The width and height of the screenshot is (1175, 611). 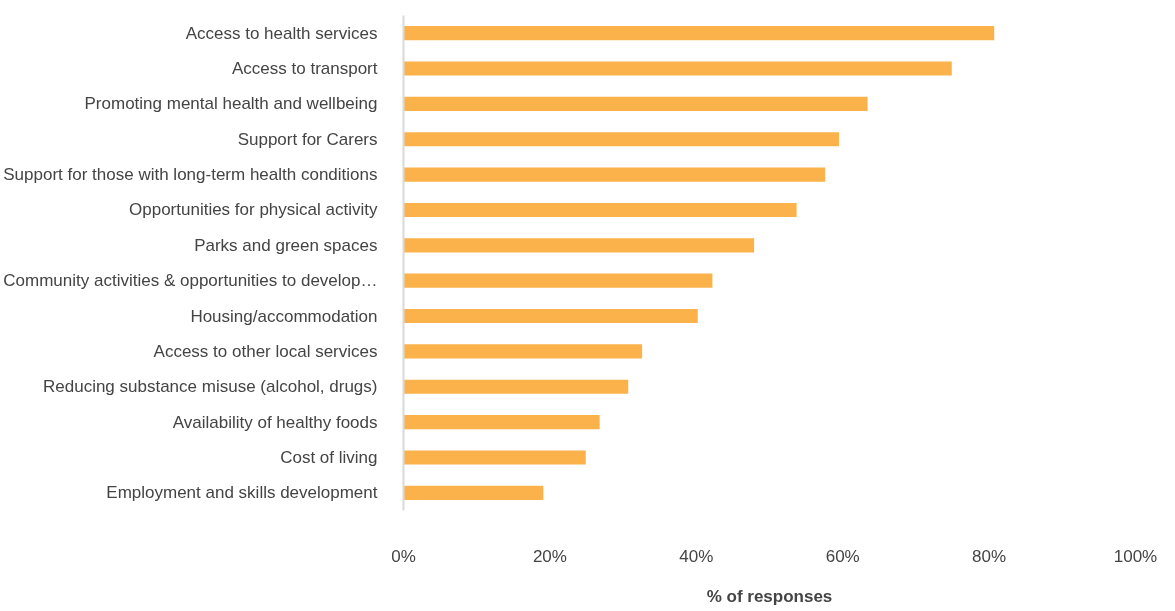 What do you see at coordinates (281, 33) in the screenshot?
I see `y-tick-label: Access to health services` at bounding box center [281, 33].